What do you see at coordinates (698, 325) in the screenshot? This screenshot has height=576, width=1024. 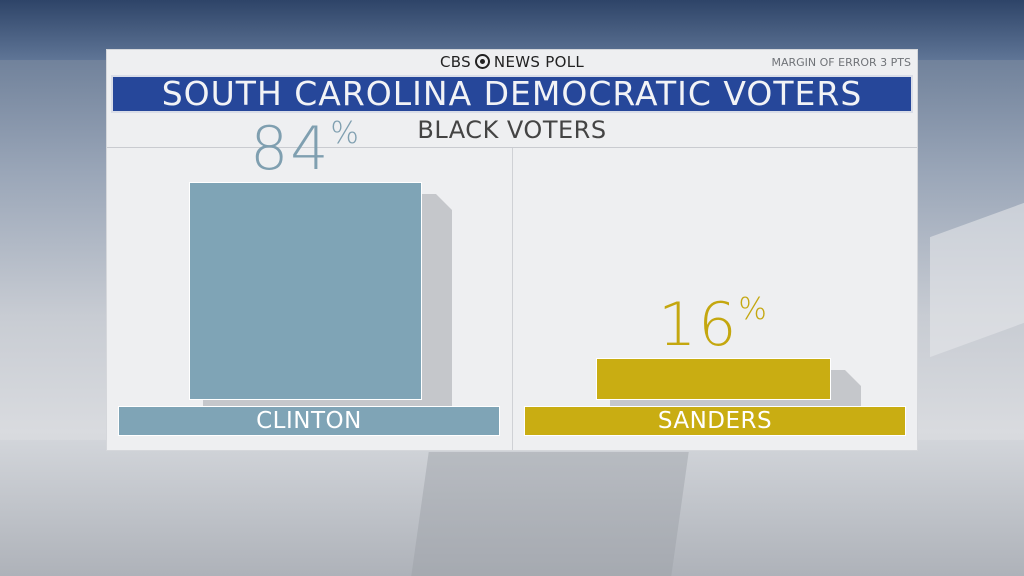 I see `value-number: 16` at bounding box center [698, 325].